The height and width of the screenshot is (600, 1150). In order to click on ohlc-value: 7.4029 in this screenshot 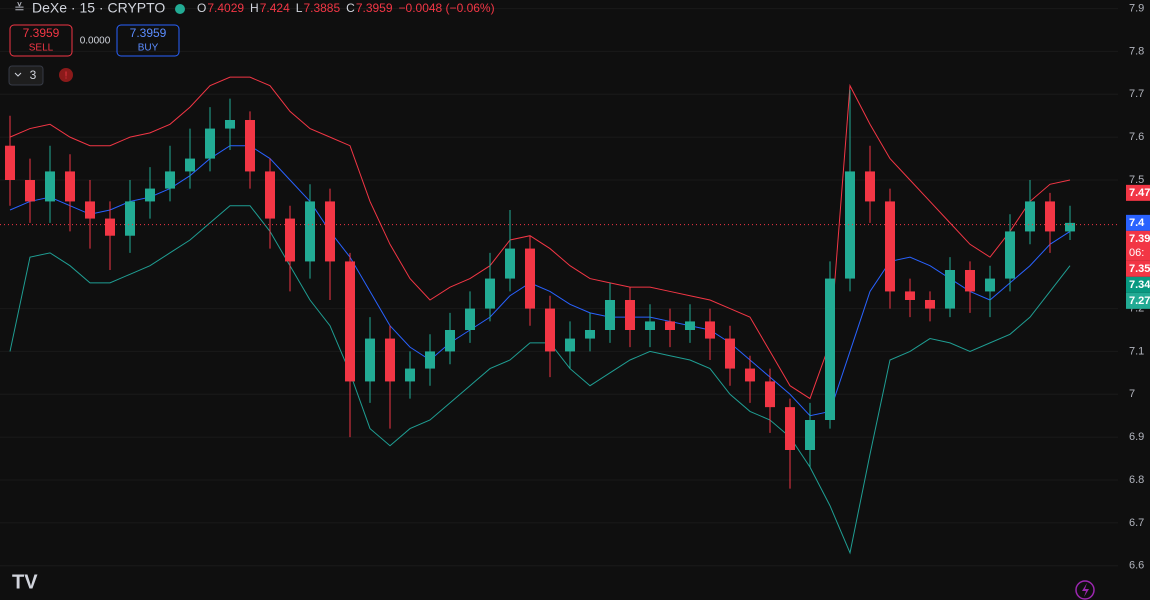, I will do `click(225, 8)`.